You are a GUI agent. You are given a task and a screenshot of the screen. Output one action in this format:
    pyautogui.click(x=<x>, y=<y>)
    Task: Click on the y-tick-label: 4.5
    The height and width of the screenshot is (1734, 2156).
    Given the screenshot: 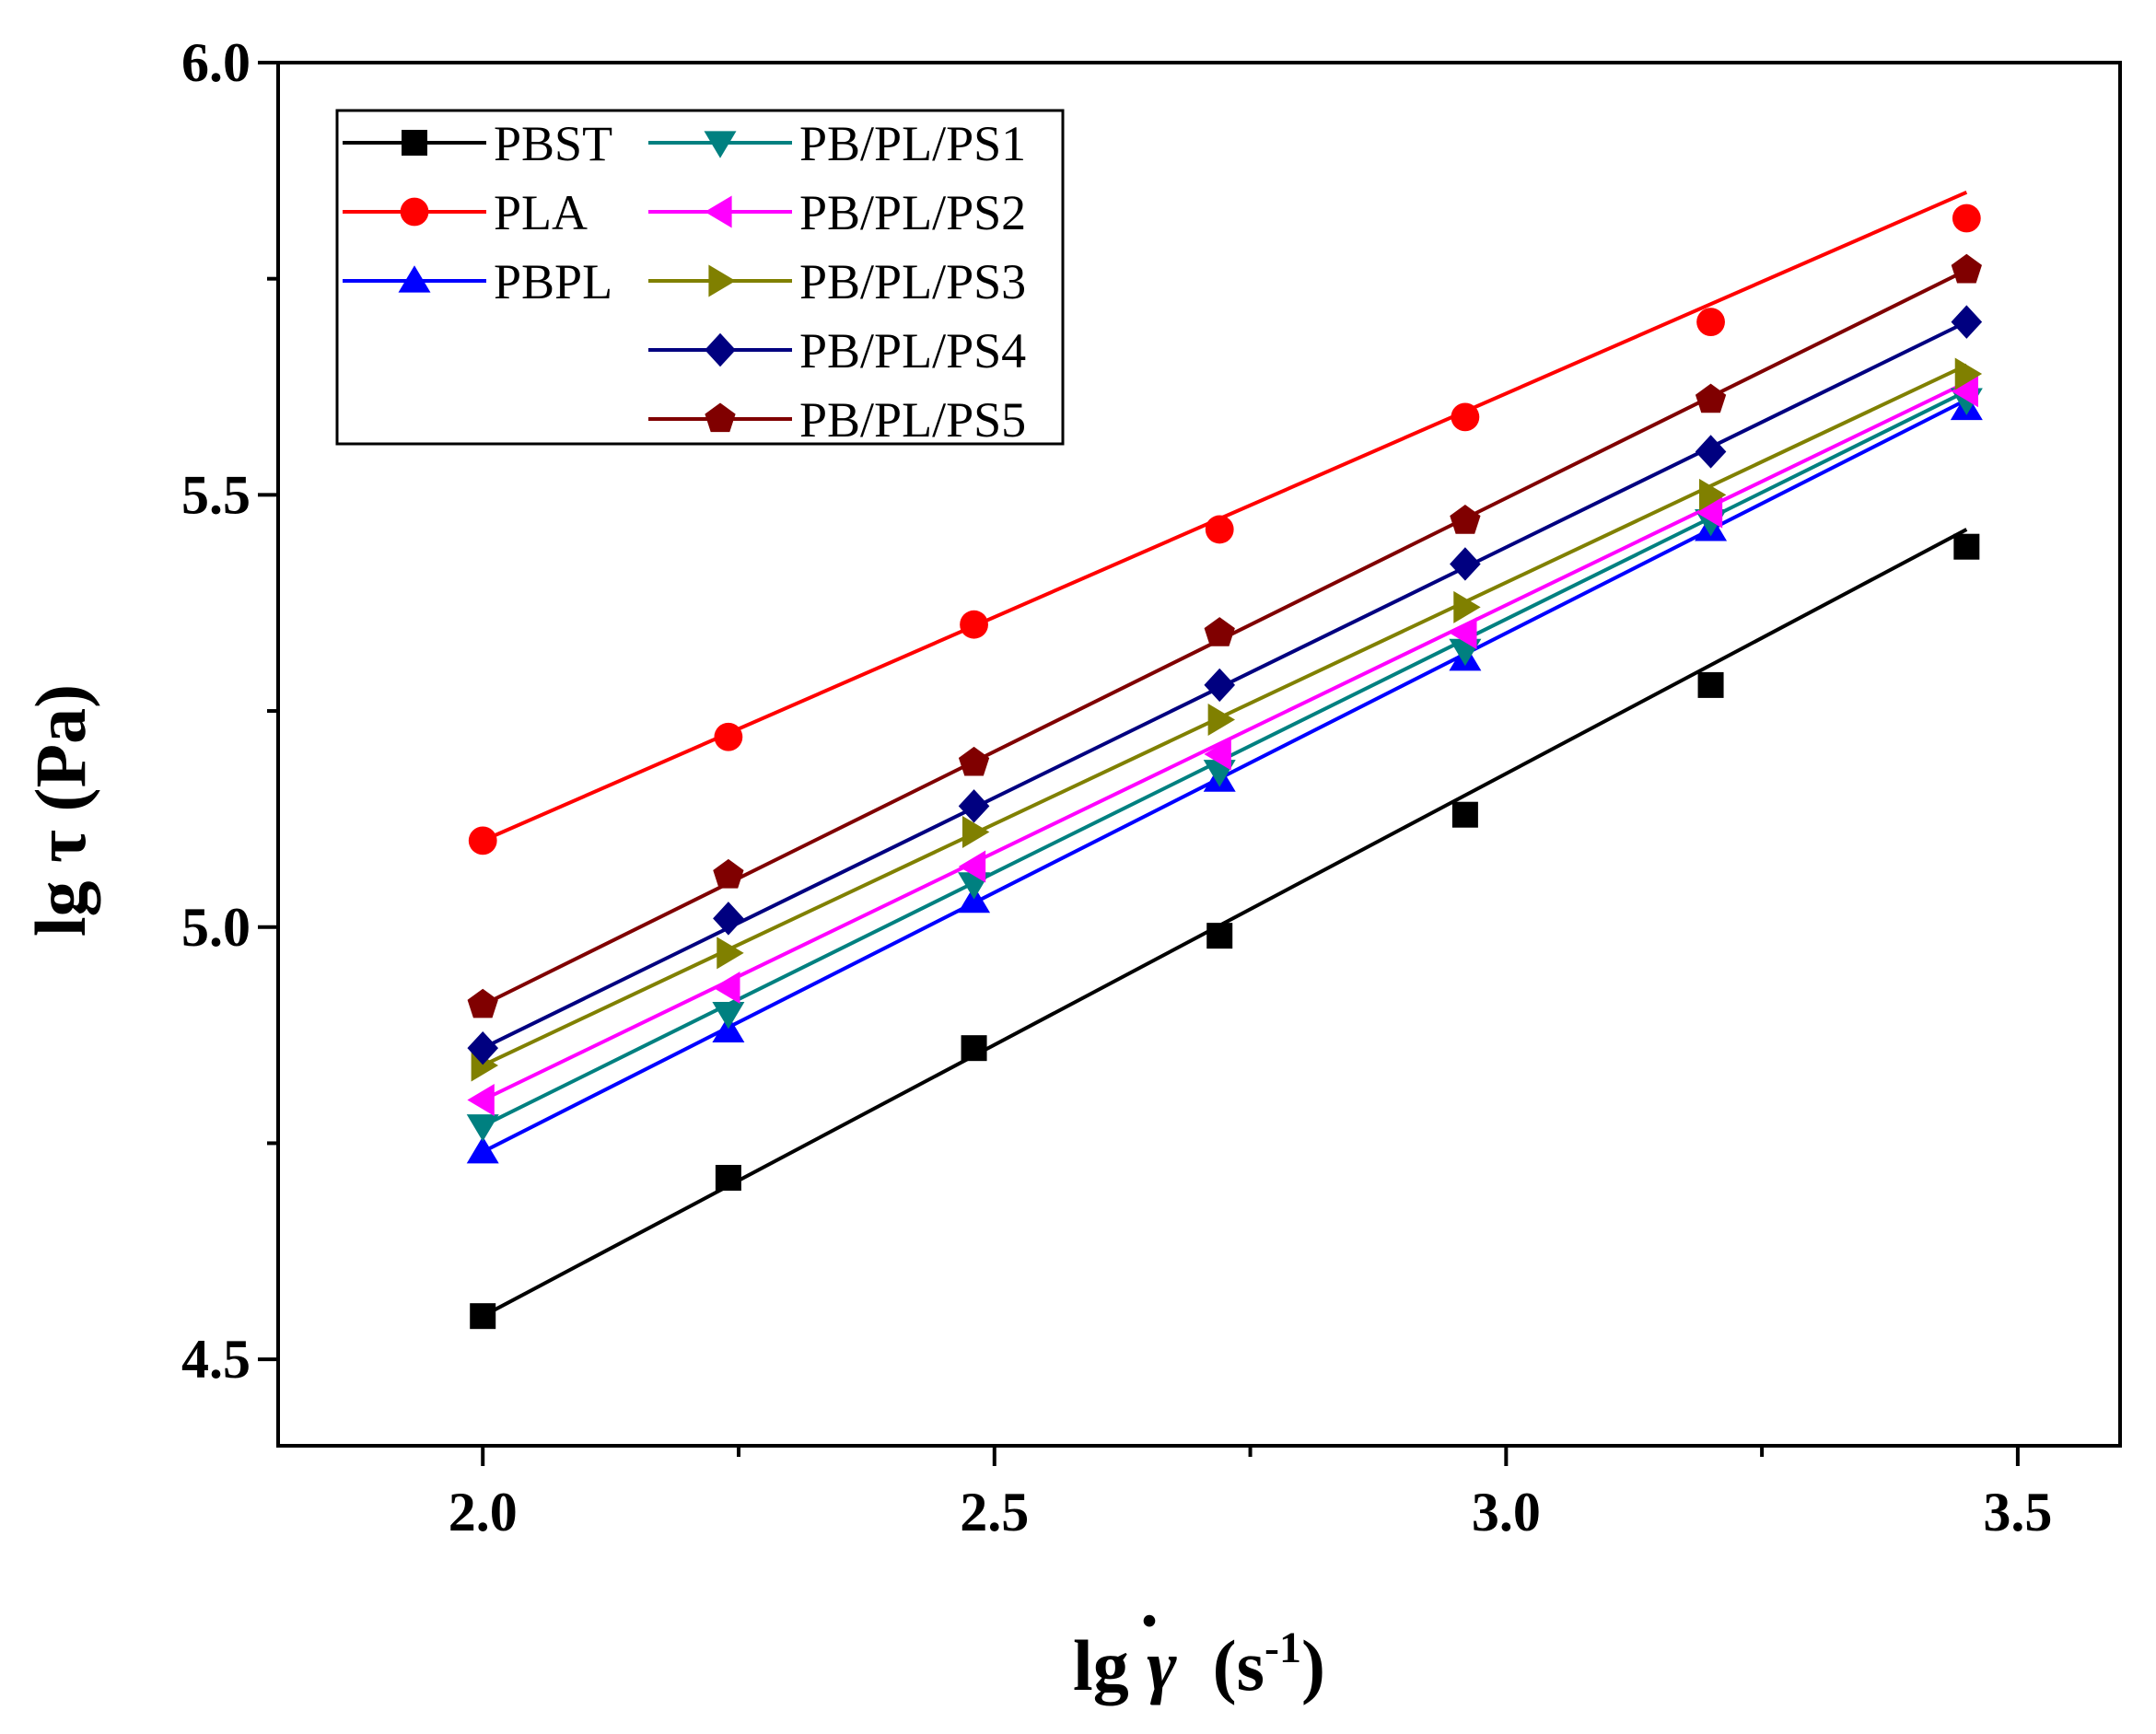 What is the action you would take?
    pyautogui.click(x=216, y=1359)
    